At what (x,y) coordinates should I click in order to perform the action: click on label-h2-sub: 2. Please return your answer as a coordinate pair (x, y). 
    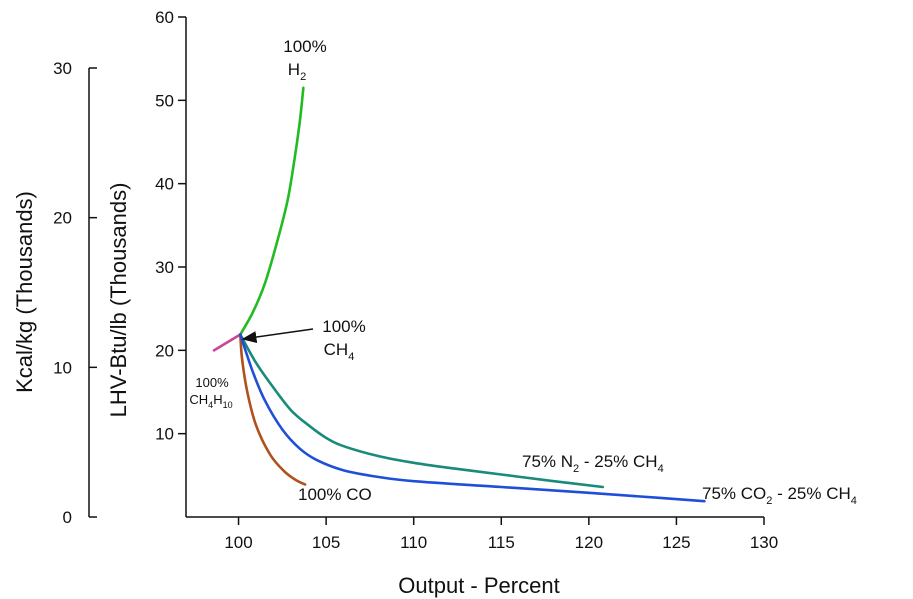
    Looking at the image, I should click on (303, 77).